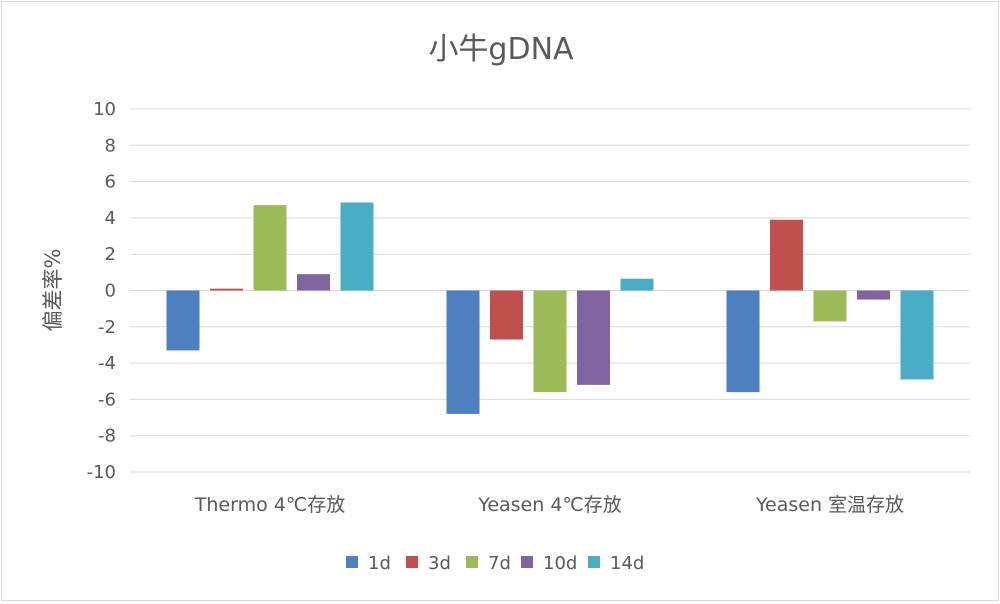 The width and height of the screenshot is (1000, 604). What do you see at coordinates (379, 563) in the screenshot?
I see `legend-label: 1d` at bounding box center [379, 563].